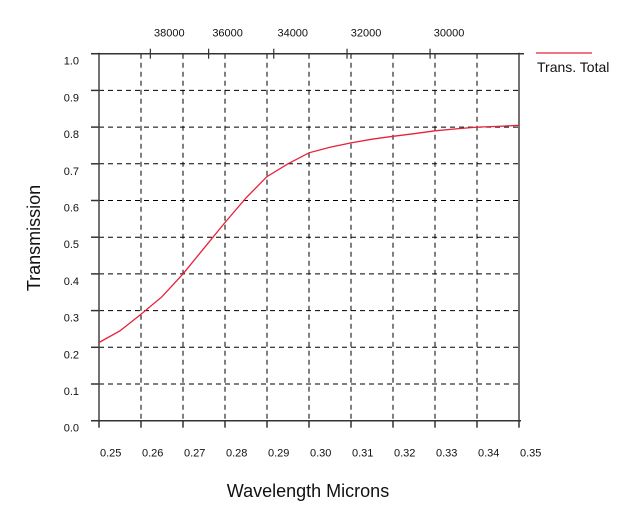 Image resolution: width=644 pixels, height=524 pixels. What do you see at coordinates (236, 454) in the screenshot?
I see `x-tick-label: 0.28` at bounding box center [236, 454].